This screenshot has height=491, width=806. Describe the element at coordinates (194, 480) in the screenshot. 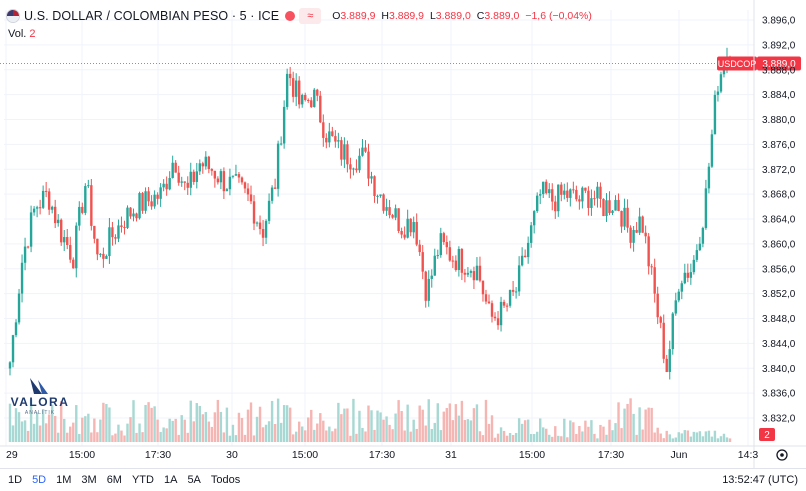

I see `range-button-5a: 5A` at that location.